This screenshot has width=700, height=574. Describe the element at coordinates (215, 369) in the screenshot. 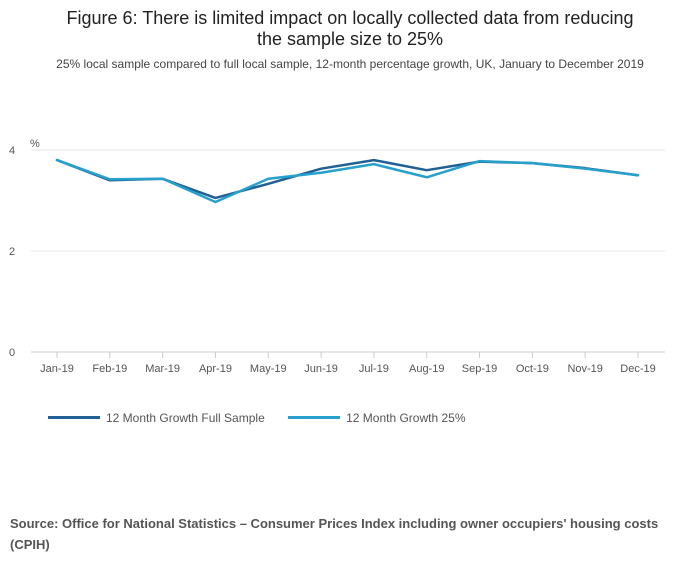

I see `x-tick-label-Apr-19: Apr-19` at that location.